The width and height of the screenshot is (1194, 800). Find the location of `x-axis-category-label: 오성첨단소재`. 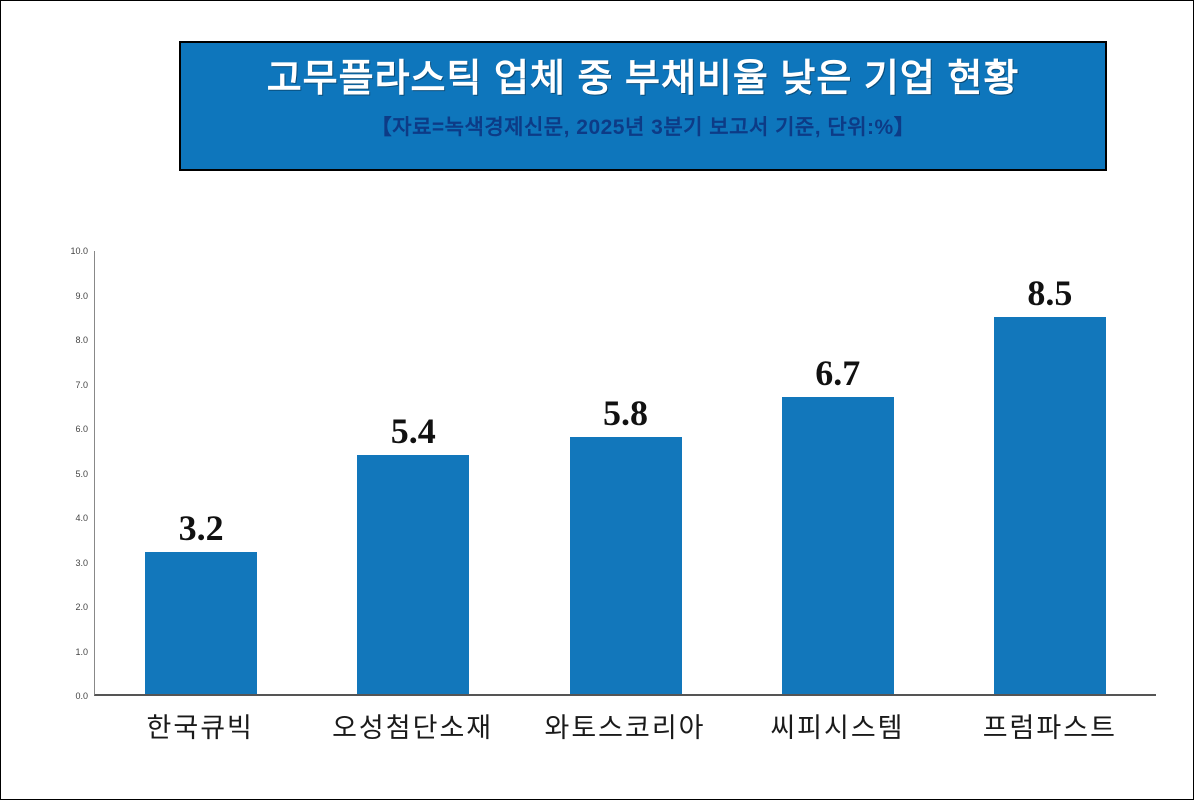

x-axis-category-label: 오성첨단소재 is located at coordinates (413, 728).